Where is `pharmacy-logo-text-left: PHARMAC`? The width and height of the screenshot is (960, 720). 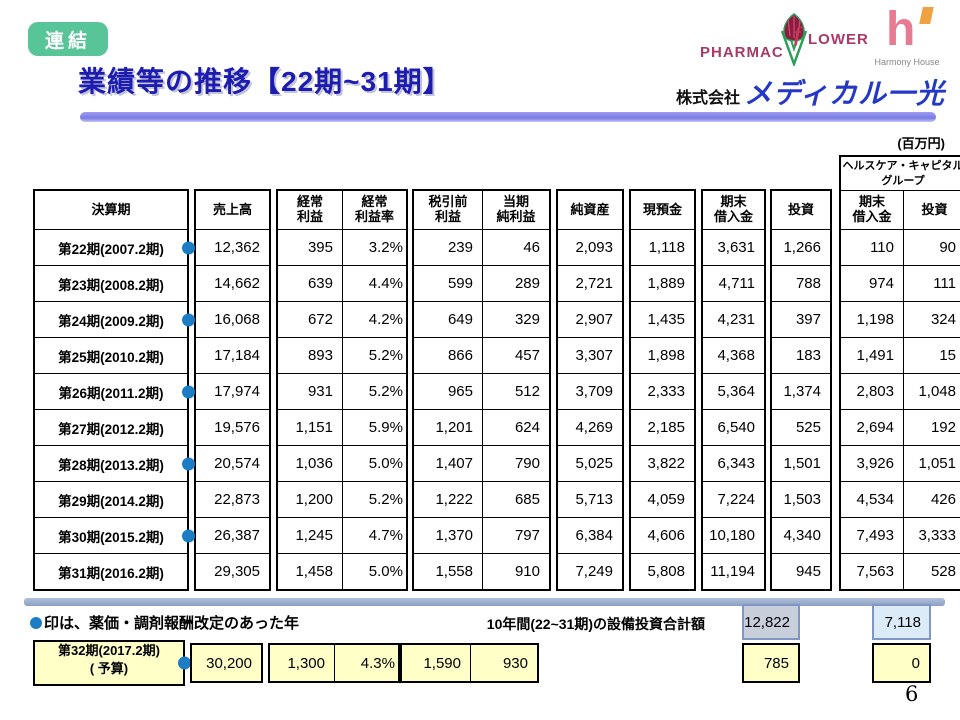
pharmacy-logo-text-left: PHARMAC is located at coordinates (742, 52).